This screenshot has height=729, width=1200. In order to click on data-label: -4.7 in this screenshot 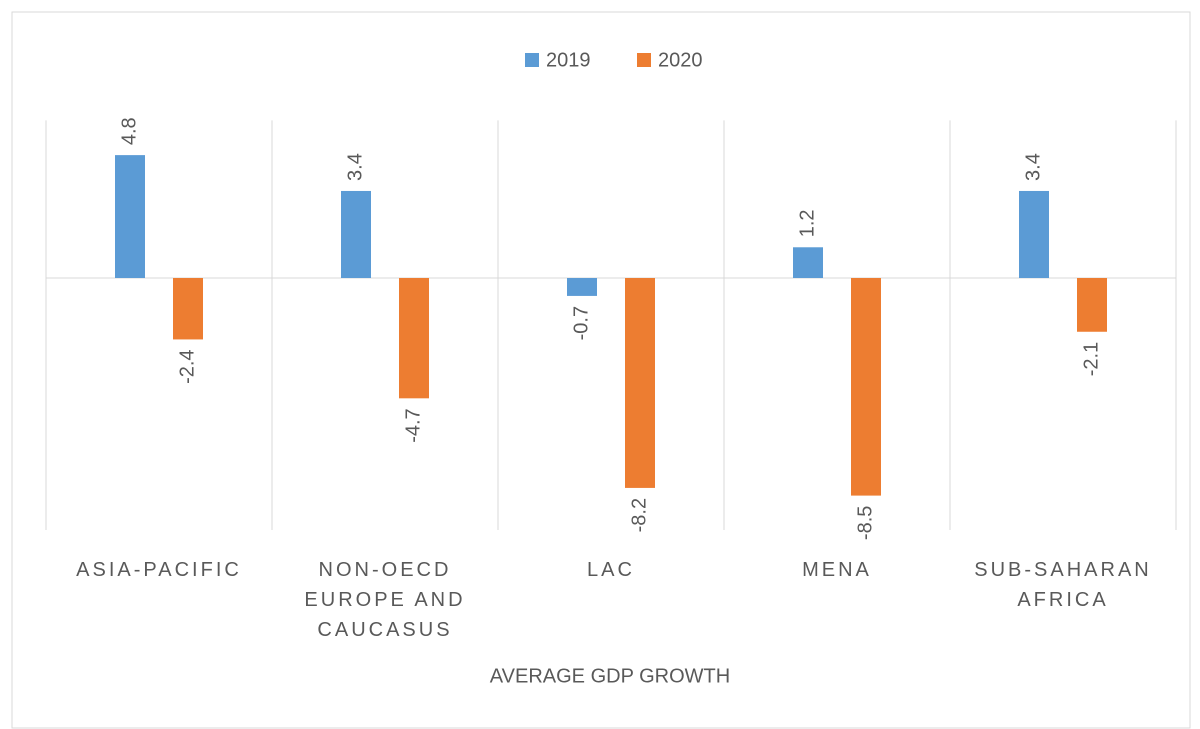, I will do `click(413, 425)`.